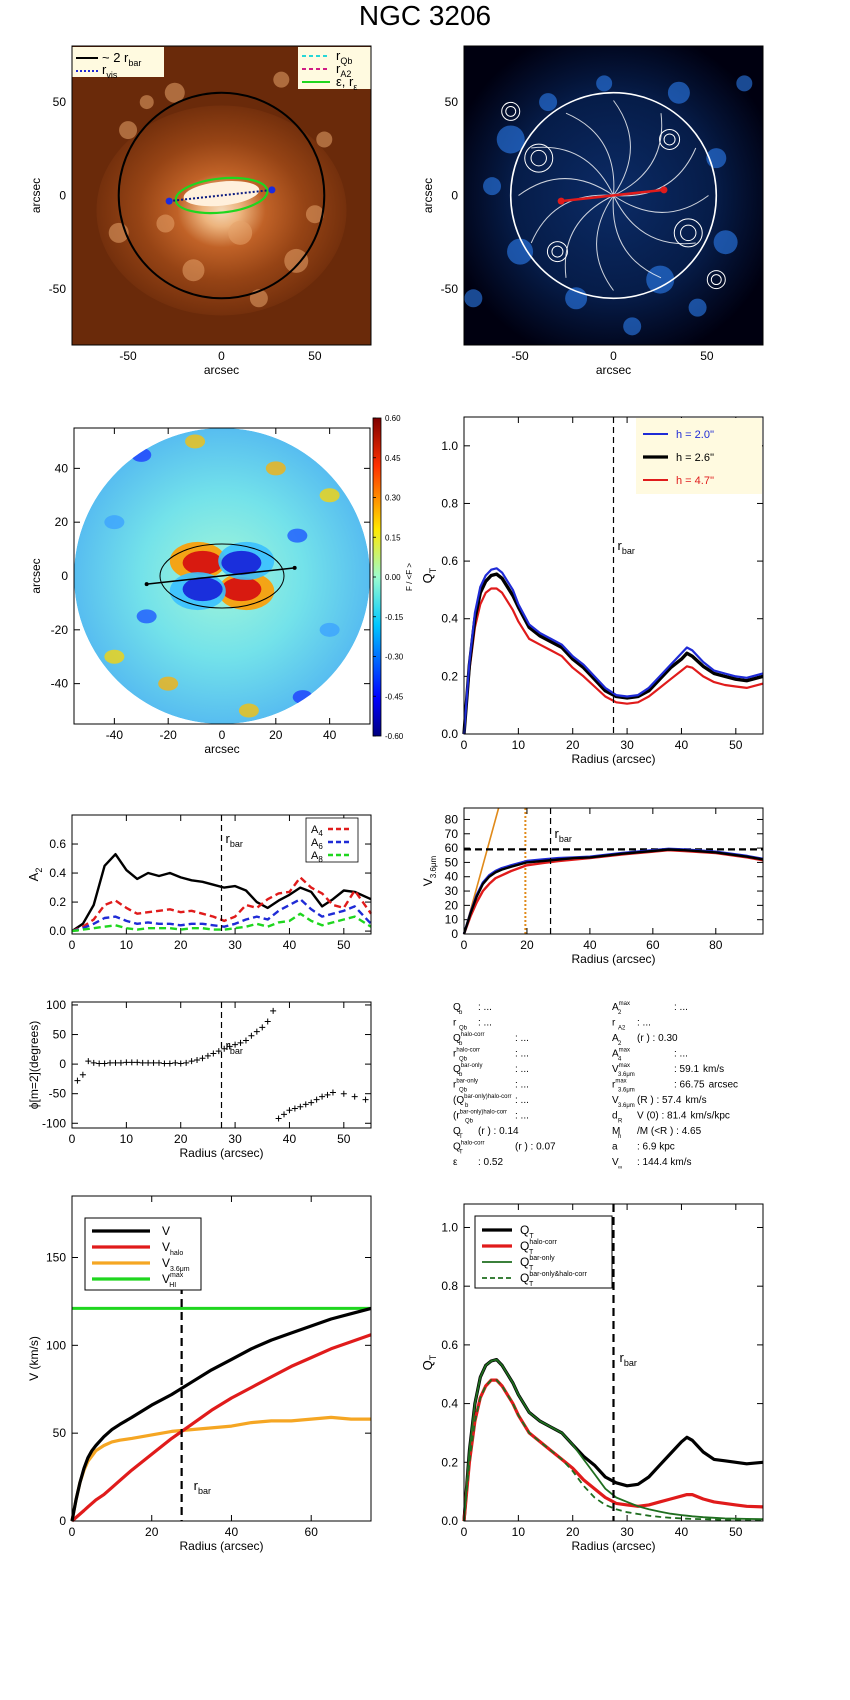 The image size is (850, 1700). Describe the element at coordinates (394, 696) in the screenshot. I see `colorbar-tick-label: -0.45` at that location.